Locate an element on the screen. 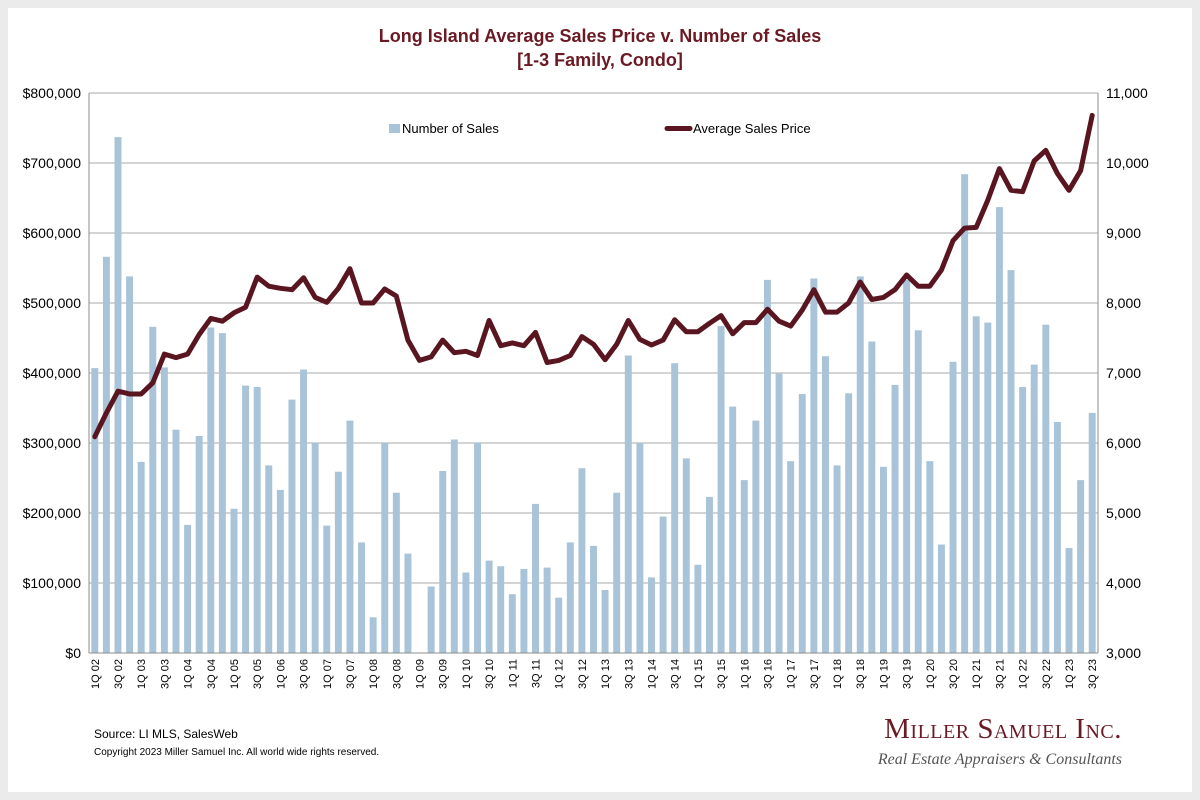 The width and height of the screenshot is (1200, 800). x-tick-label: 1Q 23 is located at coordinates (1070, 674).